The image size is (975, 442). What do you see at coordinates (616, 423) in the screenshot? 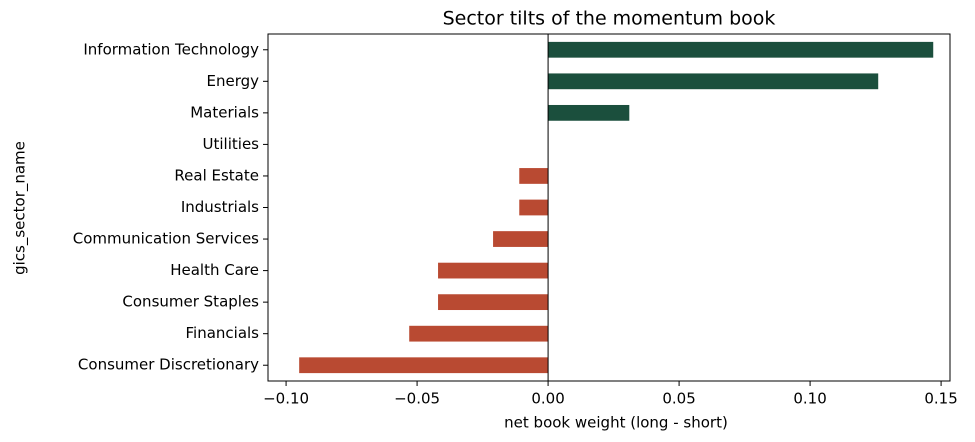
I see `x-axis-label: net book weight (long - short)` at bounding box center [616, 423].